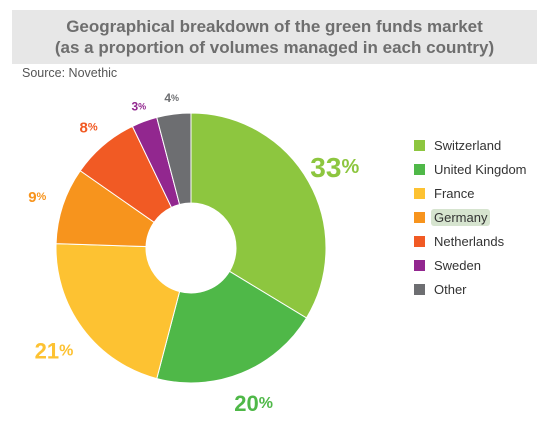  What do you see at coordinates (89, 127) in the screenshot?
I see `data-label-netherlands: 8%` at bounding box center [89, 127].